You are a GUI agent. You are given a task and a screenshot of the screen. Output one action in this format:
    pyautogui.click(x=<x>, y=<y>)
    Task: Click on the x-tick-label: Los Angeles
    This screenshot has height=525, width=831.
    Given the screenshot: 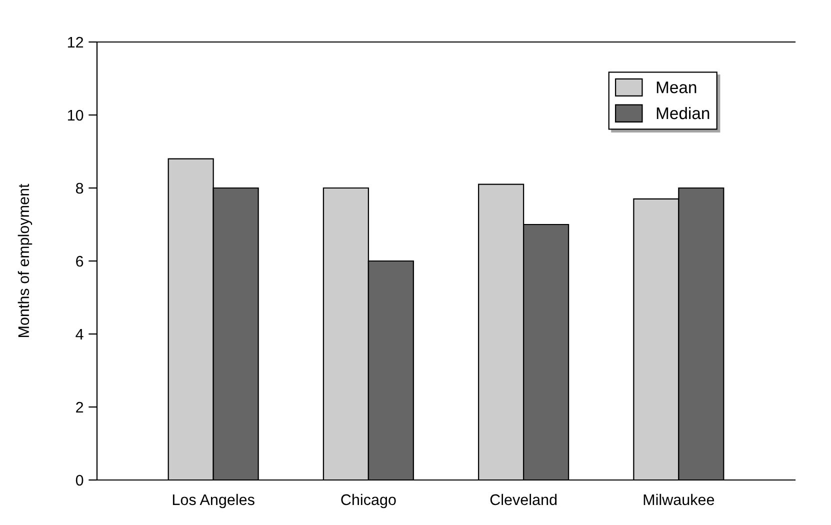 What is the action you would take?
    pyautogui.click(x=213, y=501)
    